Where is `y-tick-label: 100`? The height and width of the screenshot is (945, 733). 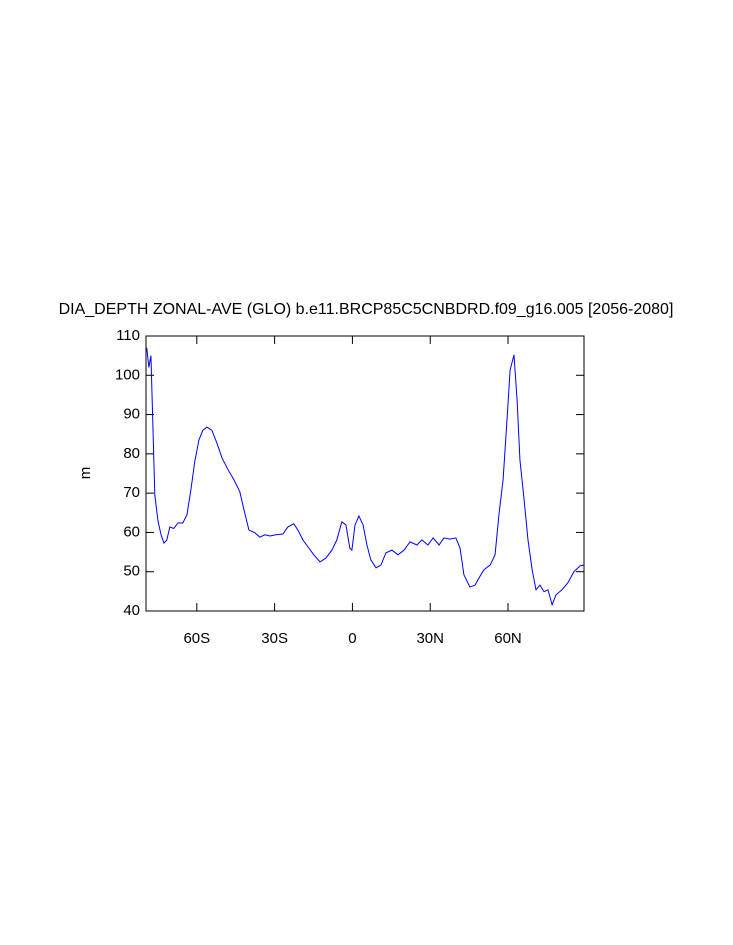 y-tick-label: 100 is located at coordinates (127, 374).